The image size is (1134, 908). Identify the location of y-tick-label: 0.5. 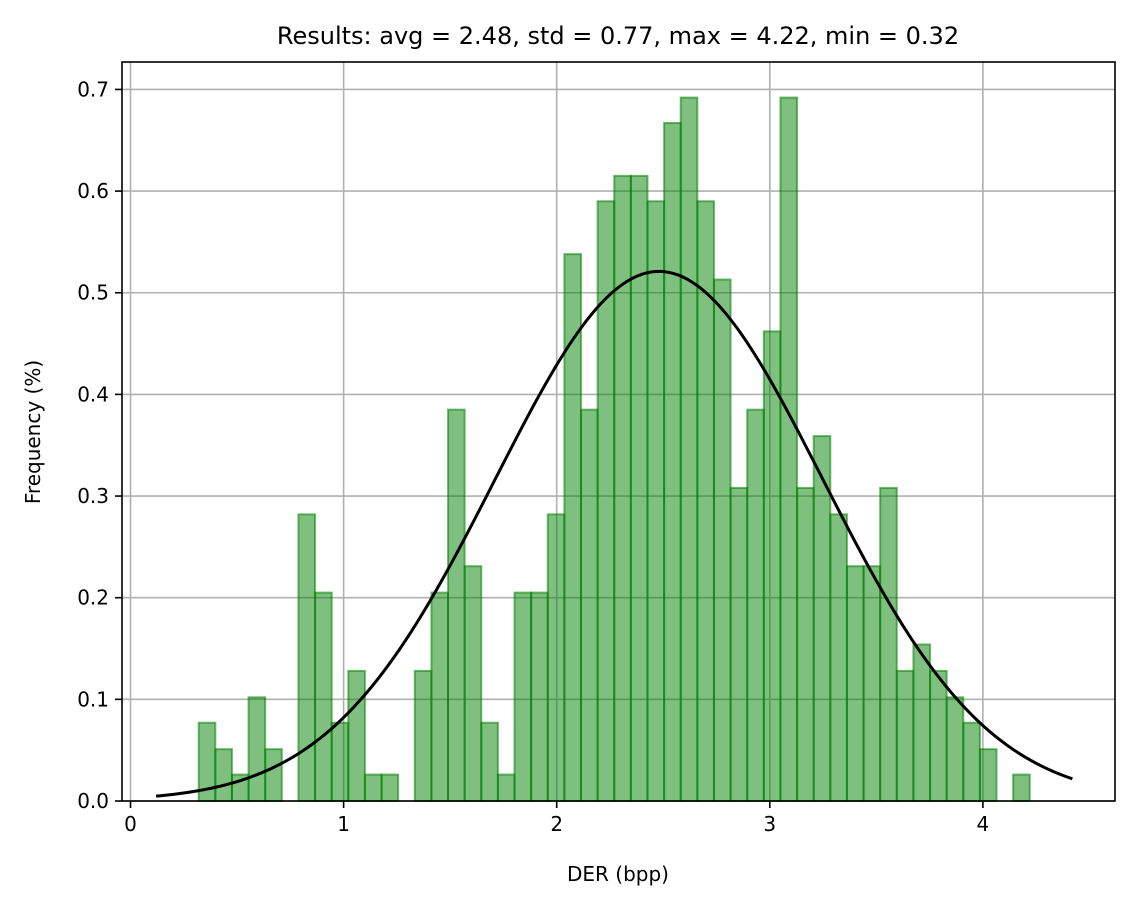
(93, 293).